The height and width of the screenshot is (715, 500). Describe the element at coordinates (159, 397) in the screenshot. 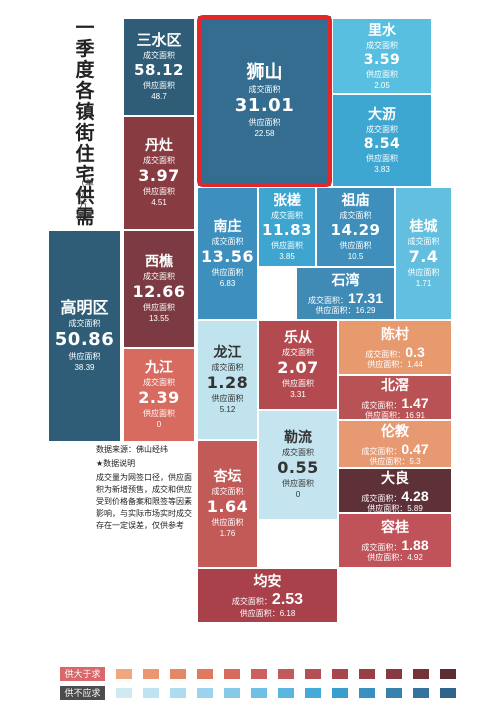

I see `tile-deal-value: 2.39` at that location.